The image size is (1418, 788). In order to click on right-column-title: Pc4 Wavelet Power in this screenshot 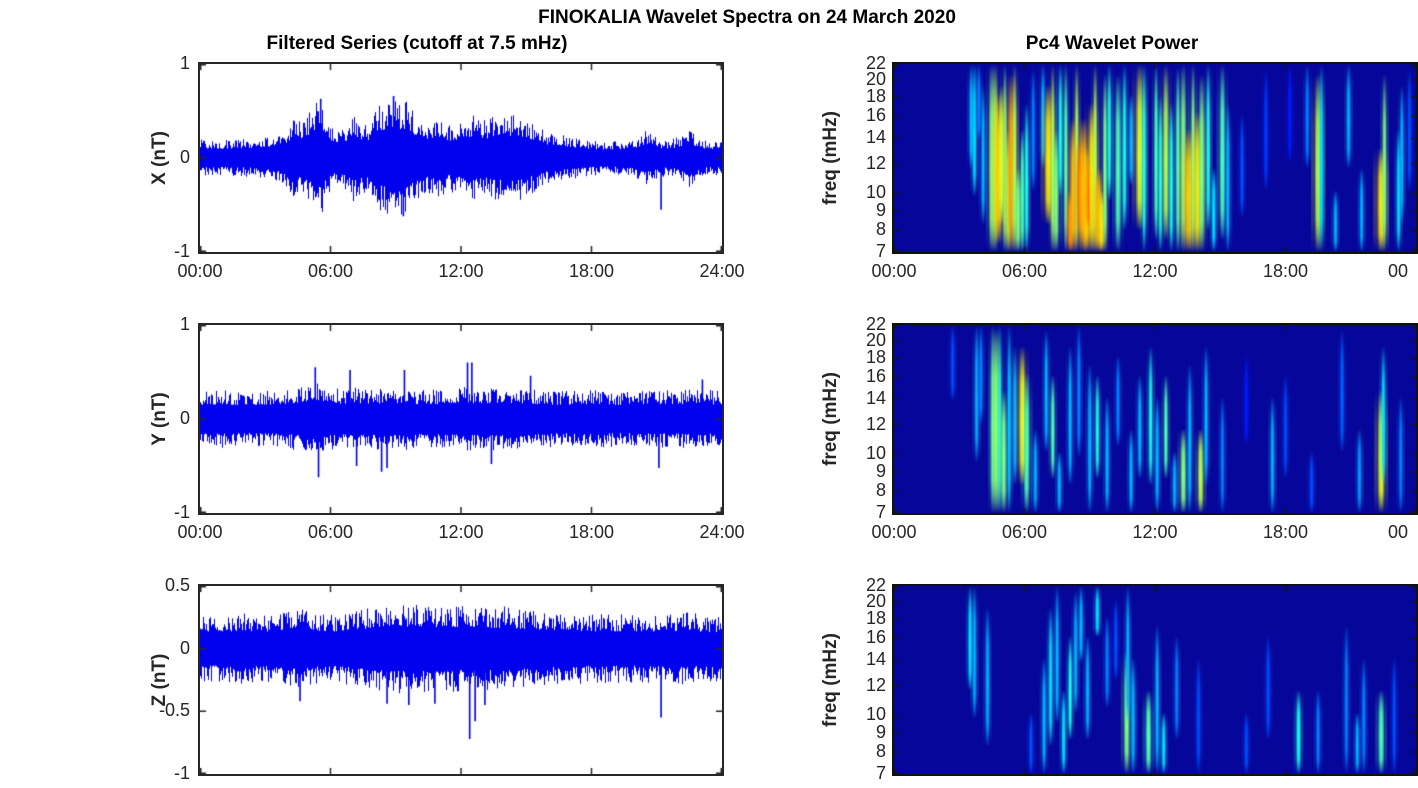, I will do `click(1112, 43)`.